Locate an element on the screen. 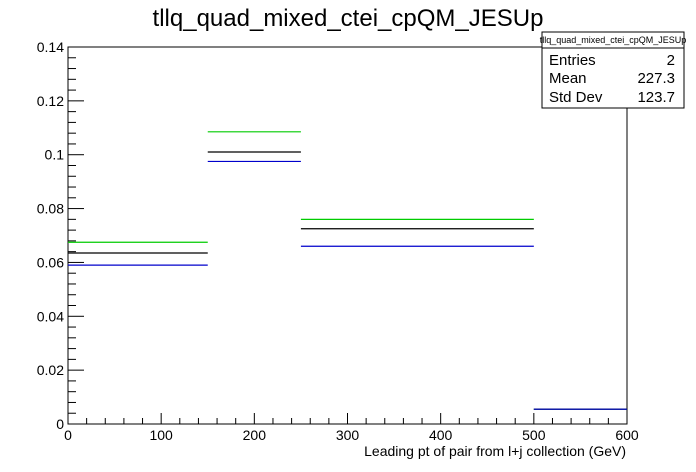 The image size is (696, 472). x-tick-label: 600 is located at coordinates (627, 435).